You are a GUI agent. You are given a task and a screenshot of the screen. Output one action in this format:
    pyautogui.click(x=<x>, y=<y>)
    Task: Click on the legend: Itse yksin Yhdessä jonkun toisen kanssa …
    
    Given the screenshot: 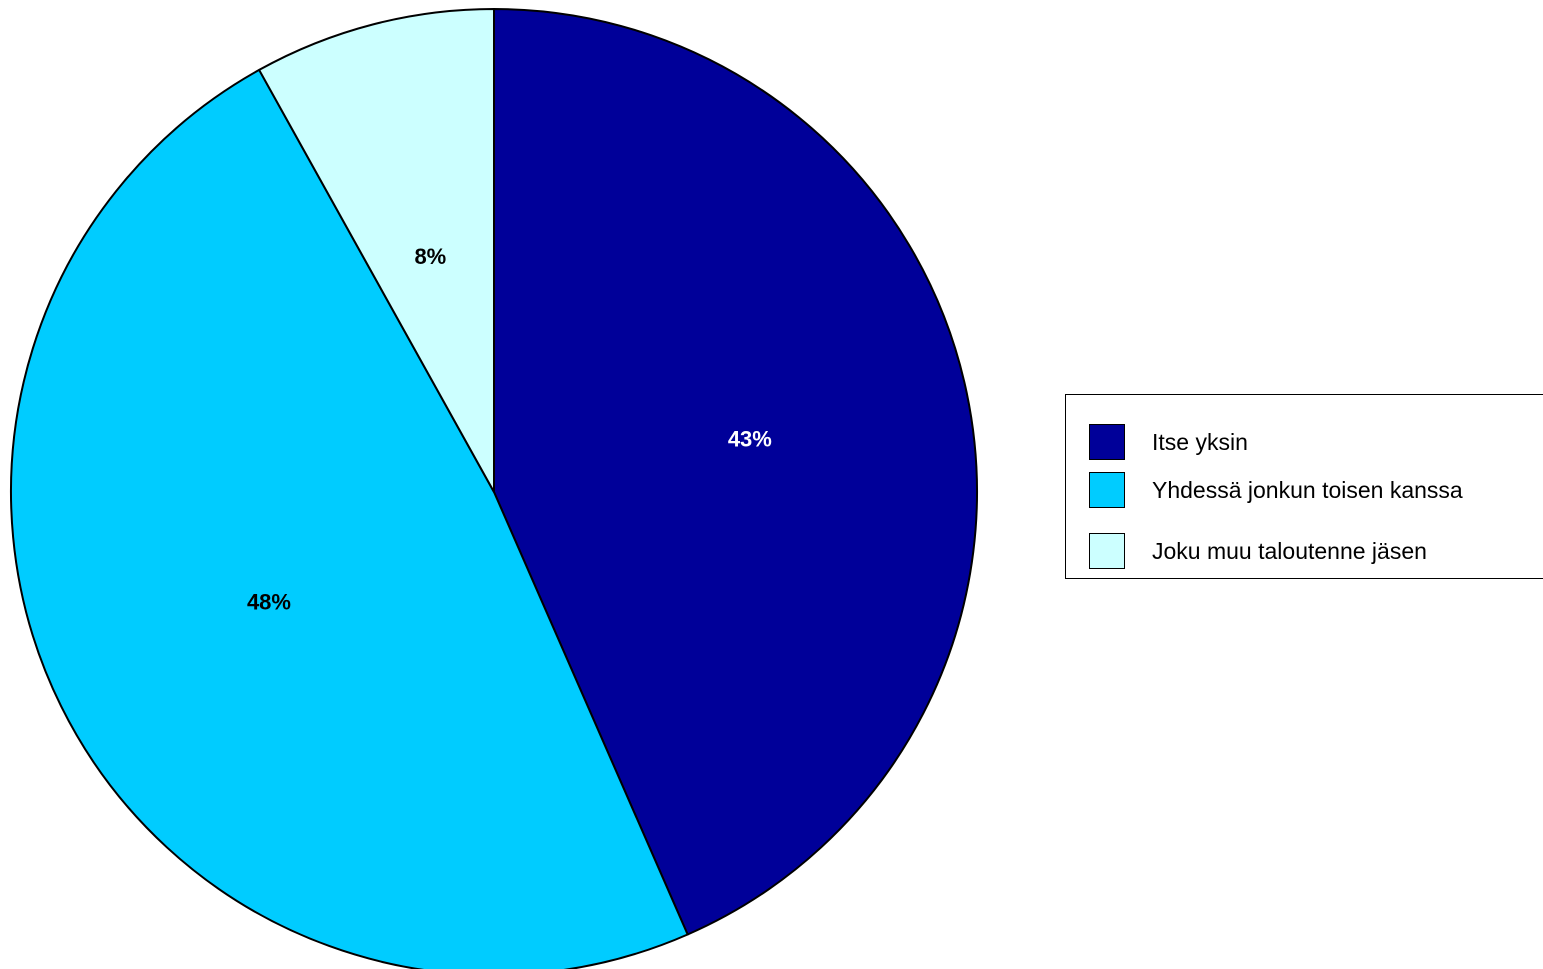 What is the action you would take?
    pyautogui.click(x=1304, y=486)
    